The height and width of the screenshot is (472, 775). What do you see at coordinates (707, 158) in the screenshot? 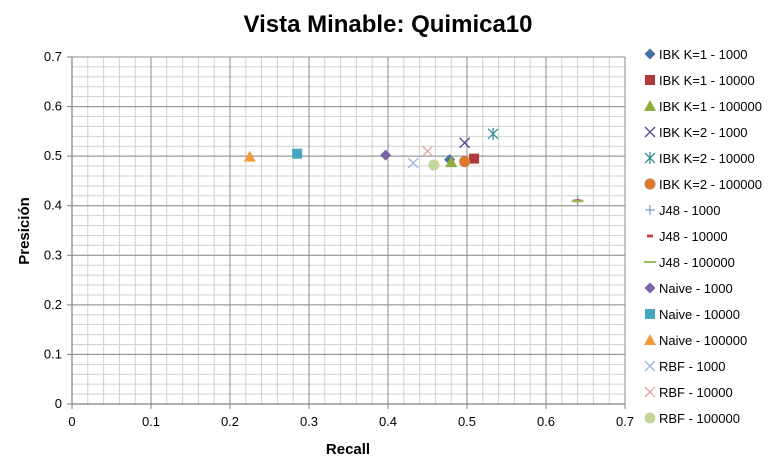
I see `legend-label-5: IBK K=2 - 10000` at bounding box center [707, 158].